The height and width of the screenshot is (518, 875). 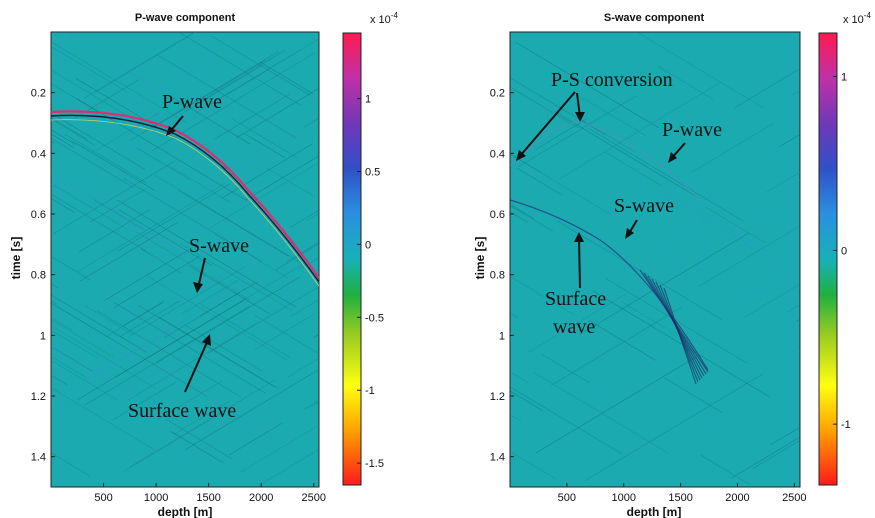 I want to click on y-tick-label: 0.8, so click(x=38, y=276).